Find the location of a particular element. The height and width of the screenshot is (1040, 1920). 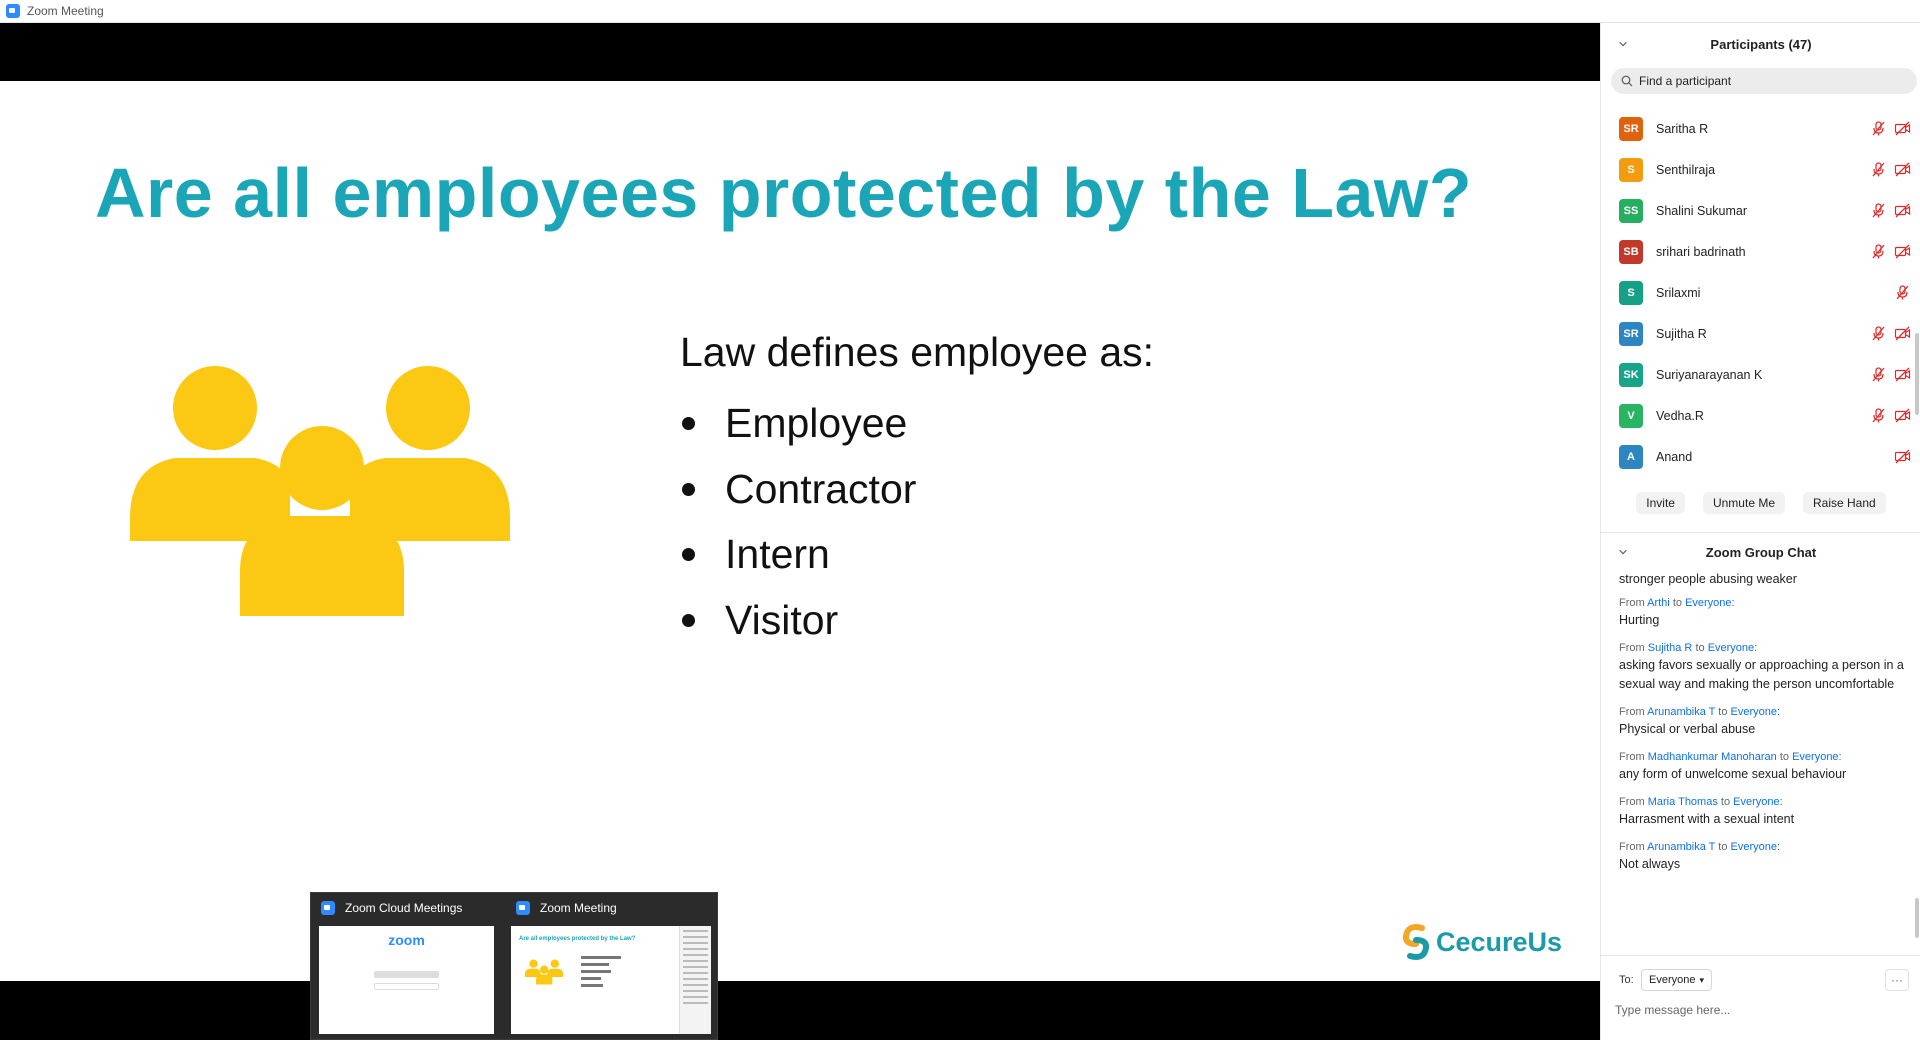

participant-search is located at coordinates (1764, 81).